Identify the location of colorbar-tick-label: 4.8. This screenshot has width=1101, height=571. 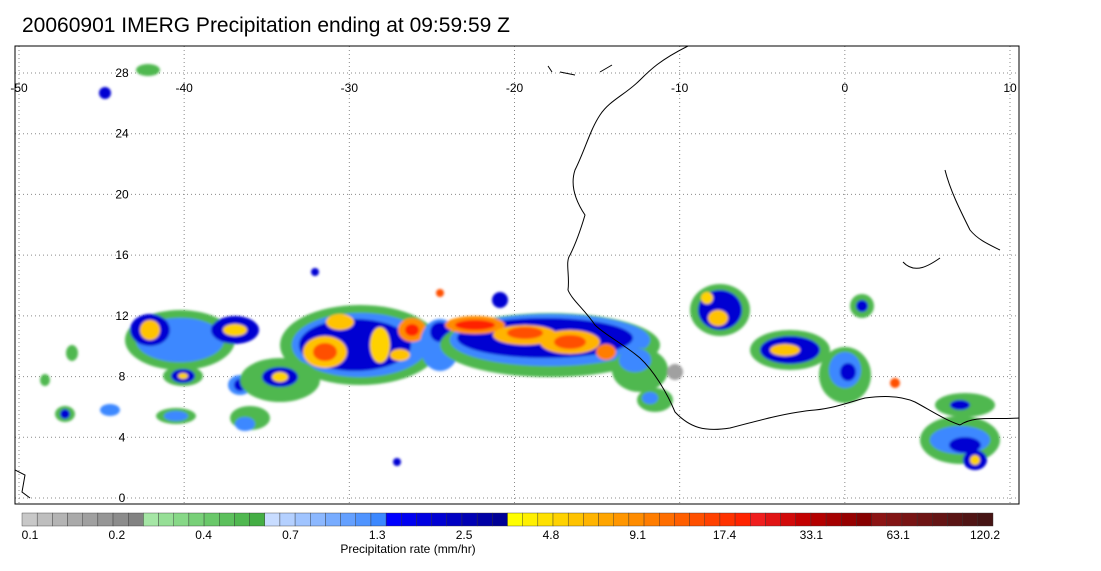
(551, 535).